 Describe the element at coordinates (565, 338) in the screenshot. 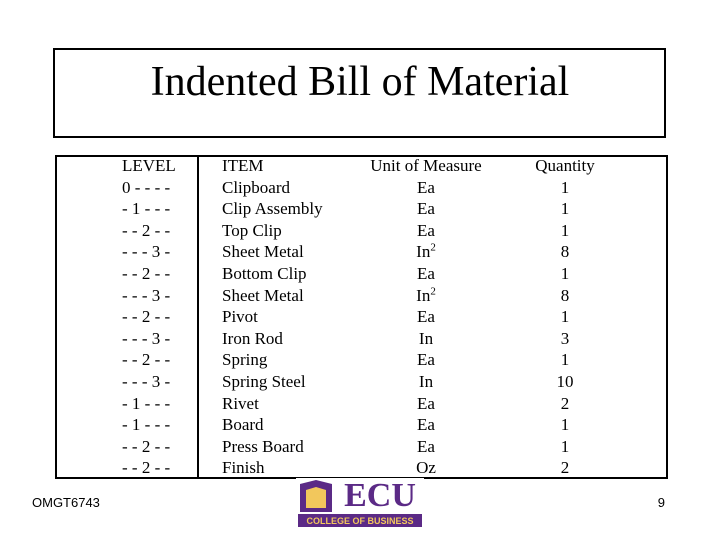

I see `cell-quantity: 3` at that location.